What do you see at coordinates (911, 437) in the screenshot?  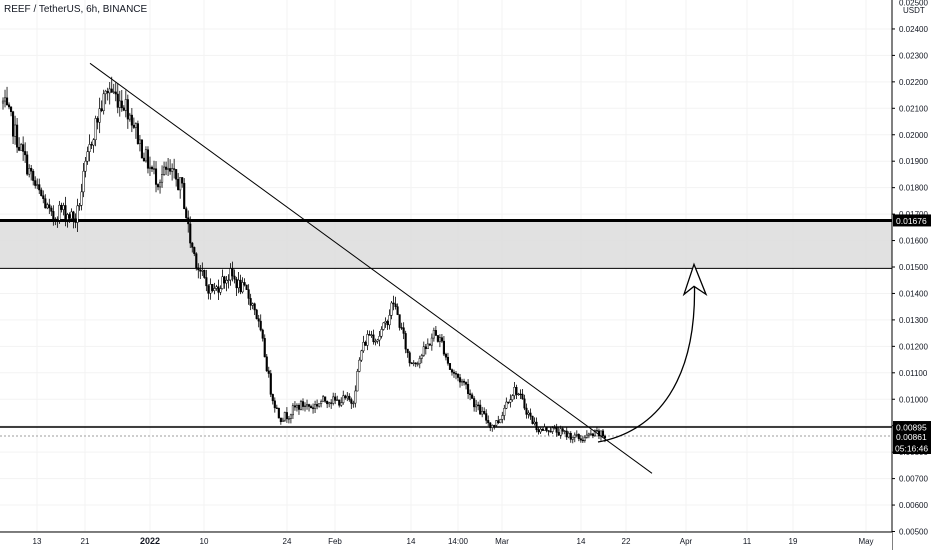 I see `last-price-tag: 0.00861` at bounding box center [911, 437].